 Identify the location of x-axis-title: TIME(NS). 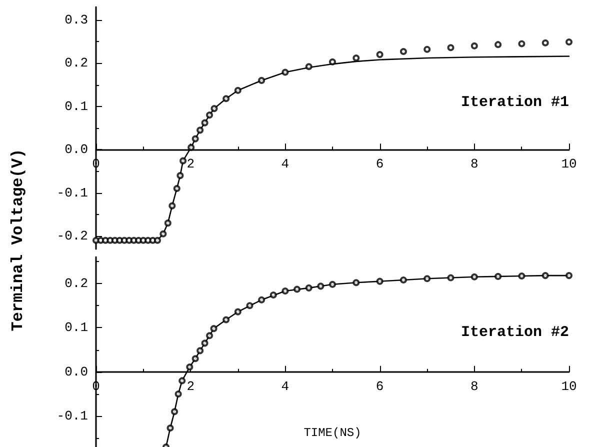
(333, 433).